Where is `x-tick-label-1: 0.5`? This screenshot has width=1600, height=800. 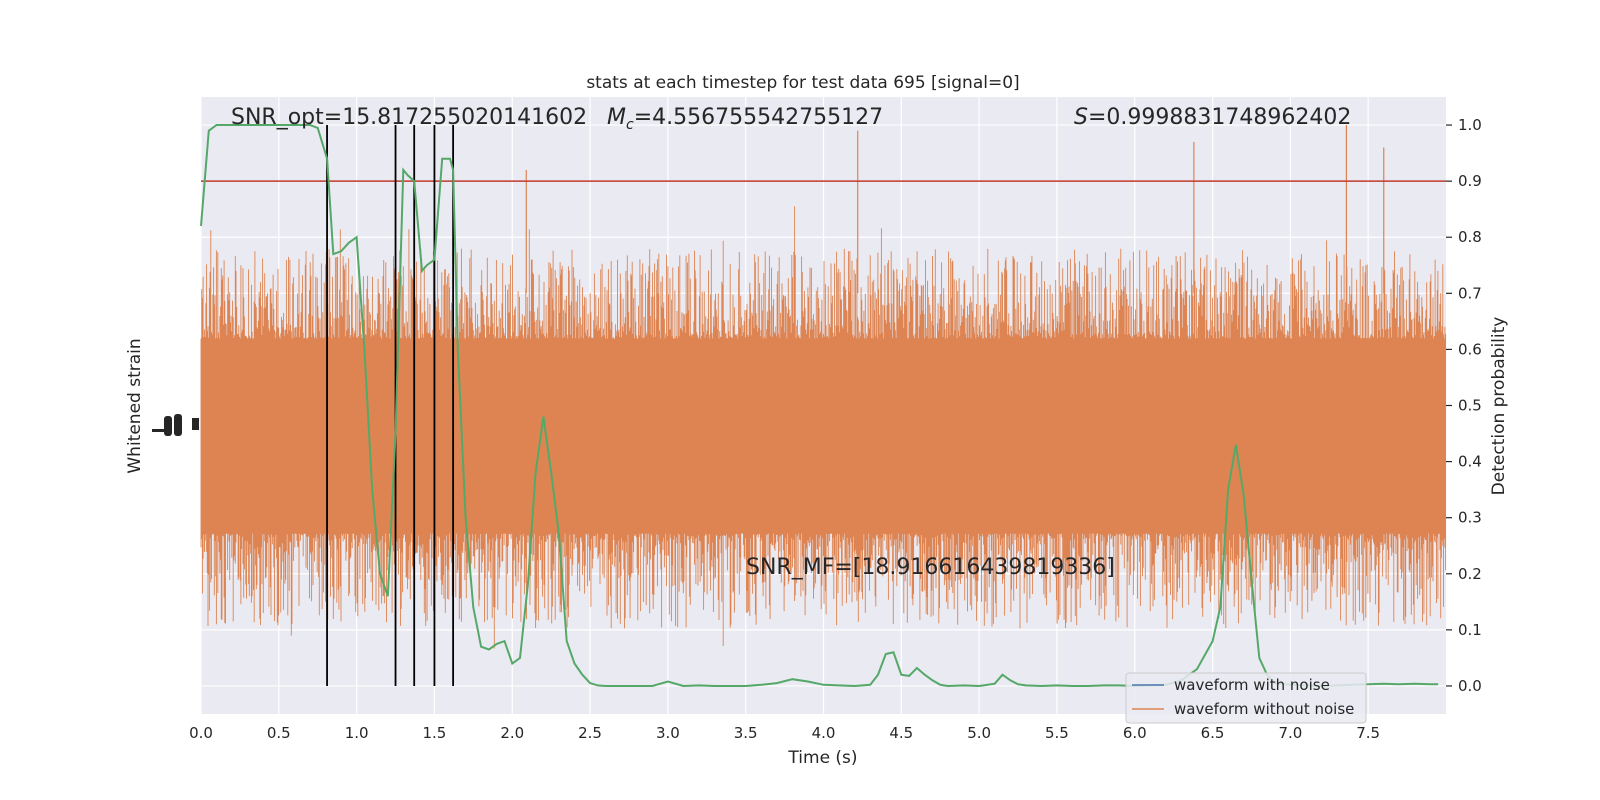 x-tick-label-1: 0.5 is located at coordinates (279, 733).